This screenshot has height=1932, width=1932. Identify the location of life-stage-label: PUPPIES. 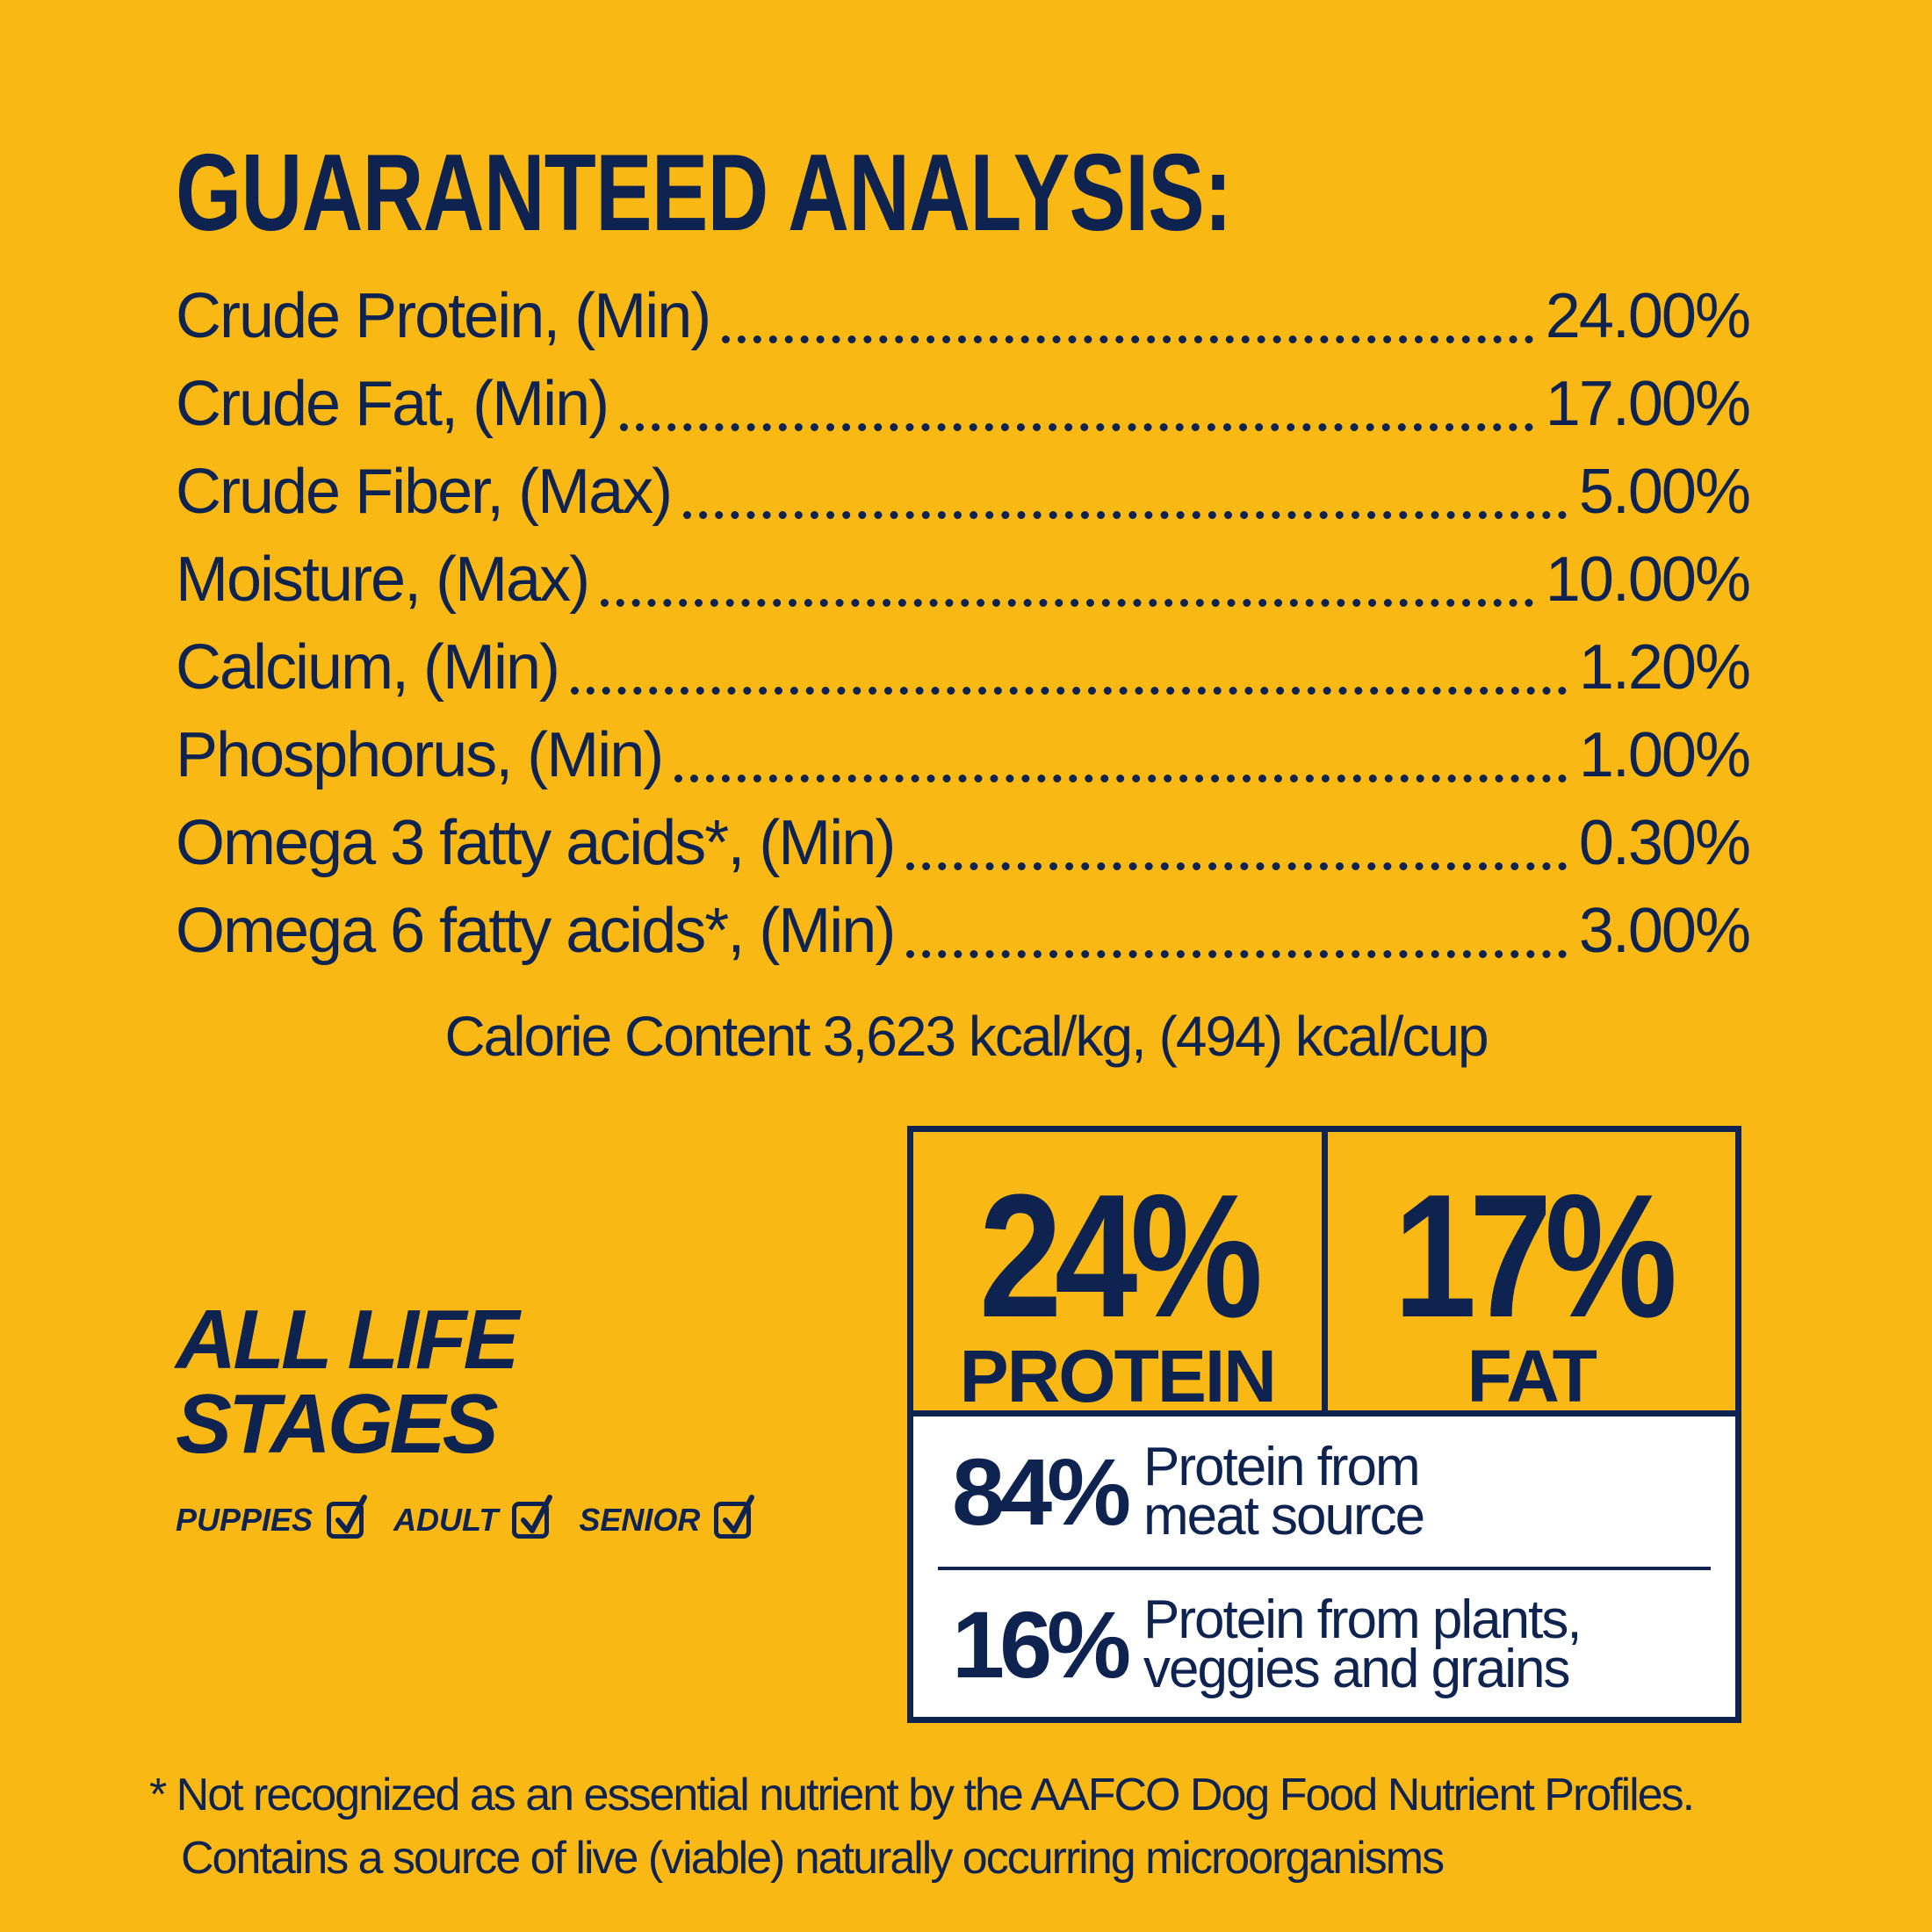
(245, 1520).